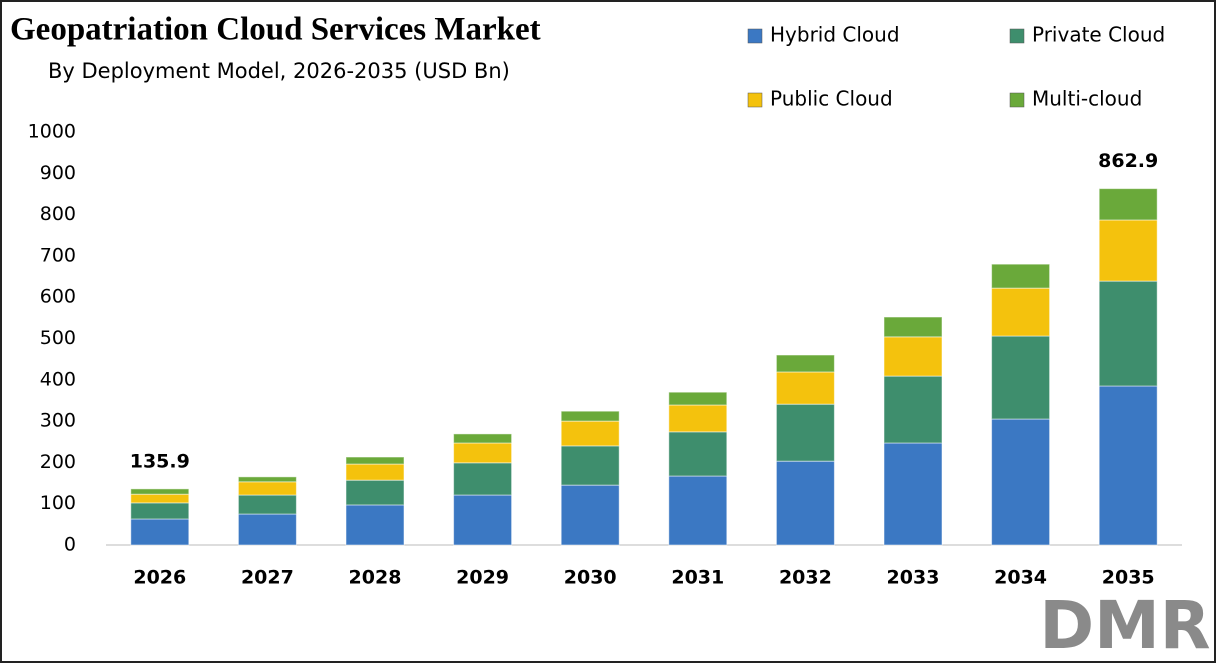 The image size is (1216, 663). Describe the element at coordinates (590, 578) in the screenshot. I see `x-tick-label: 2030` at that location.